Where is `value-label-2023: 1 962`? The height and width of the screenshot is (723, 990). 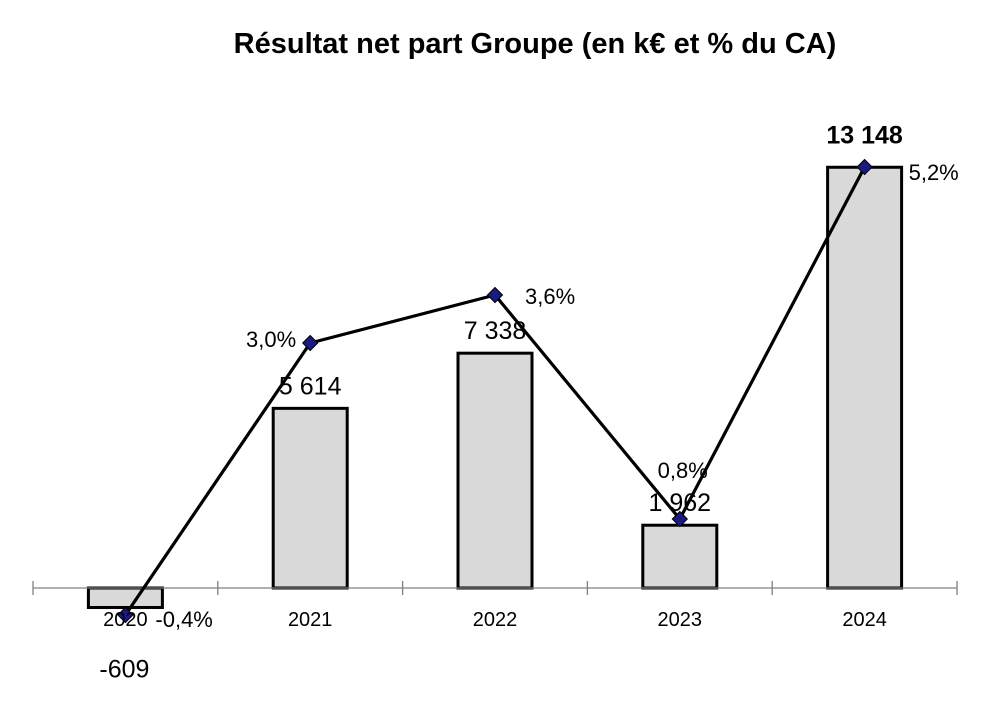 value-label-2023: 1 962 is located at coordinates (680, 503).